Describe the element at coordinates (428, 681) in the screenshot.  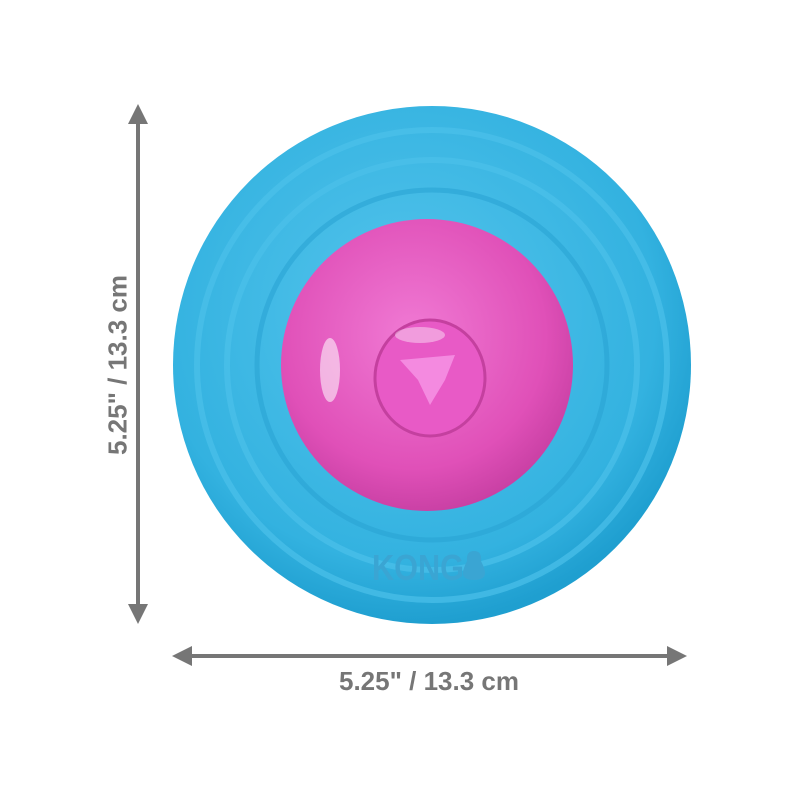
I see `width-dimension-label: 5.25" / 13.3 cm` at that location.